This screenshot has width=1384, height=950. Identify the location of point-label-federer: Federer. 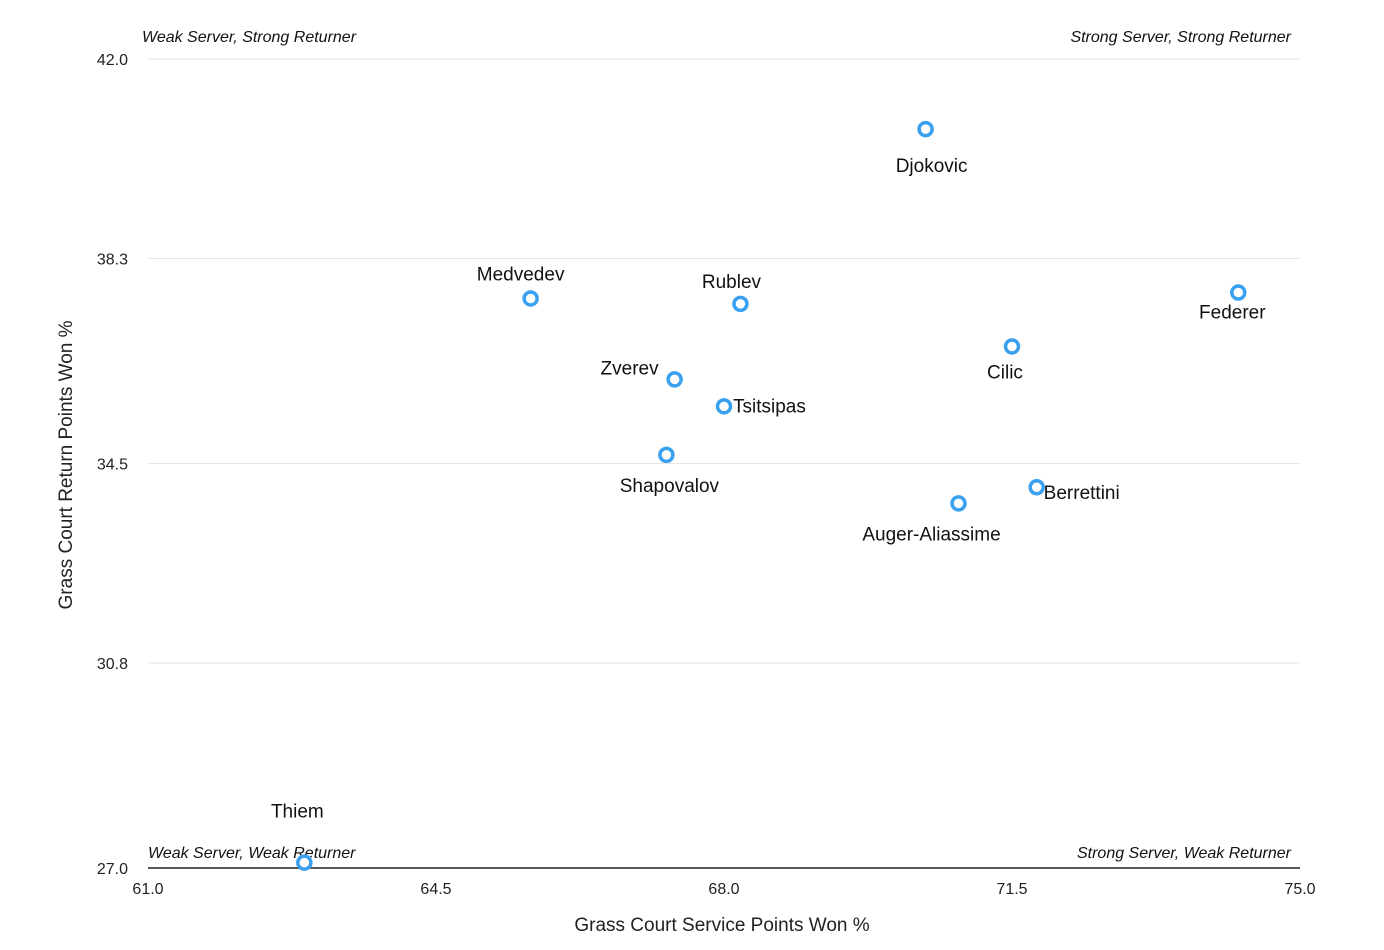
(1232, 313).